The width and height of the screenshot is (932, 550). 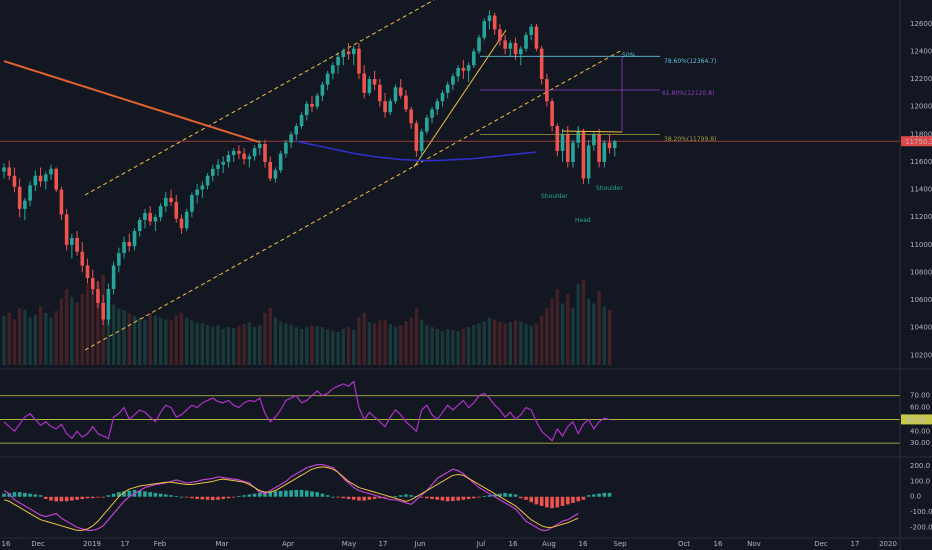 I want to click on rsi-tick-label: 30.00, so click(x=920, y=443).